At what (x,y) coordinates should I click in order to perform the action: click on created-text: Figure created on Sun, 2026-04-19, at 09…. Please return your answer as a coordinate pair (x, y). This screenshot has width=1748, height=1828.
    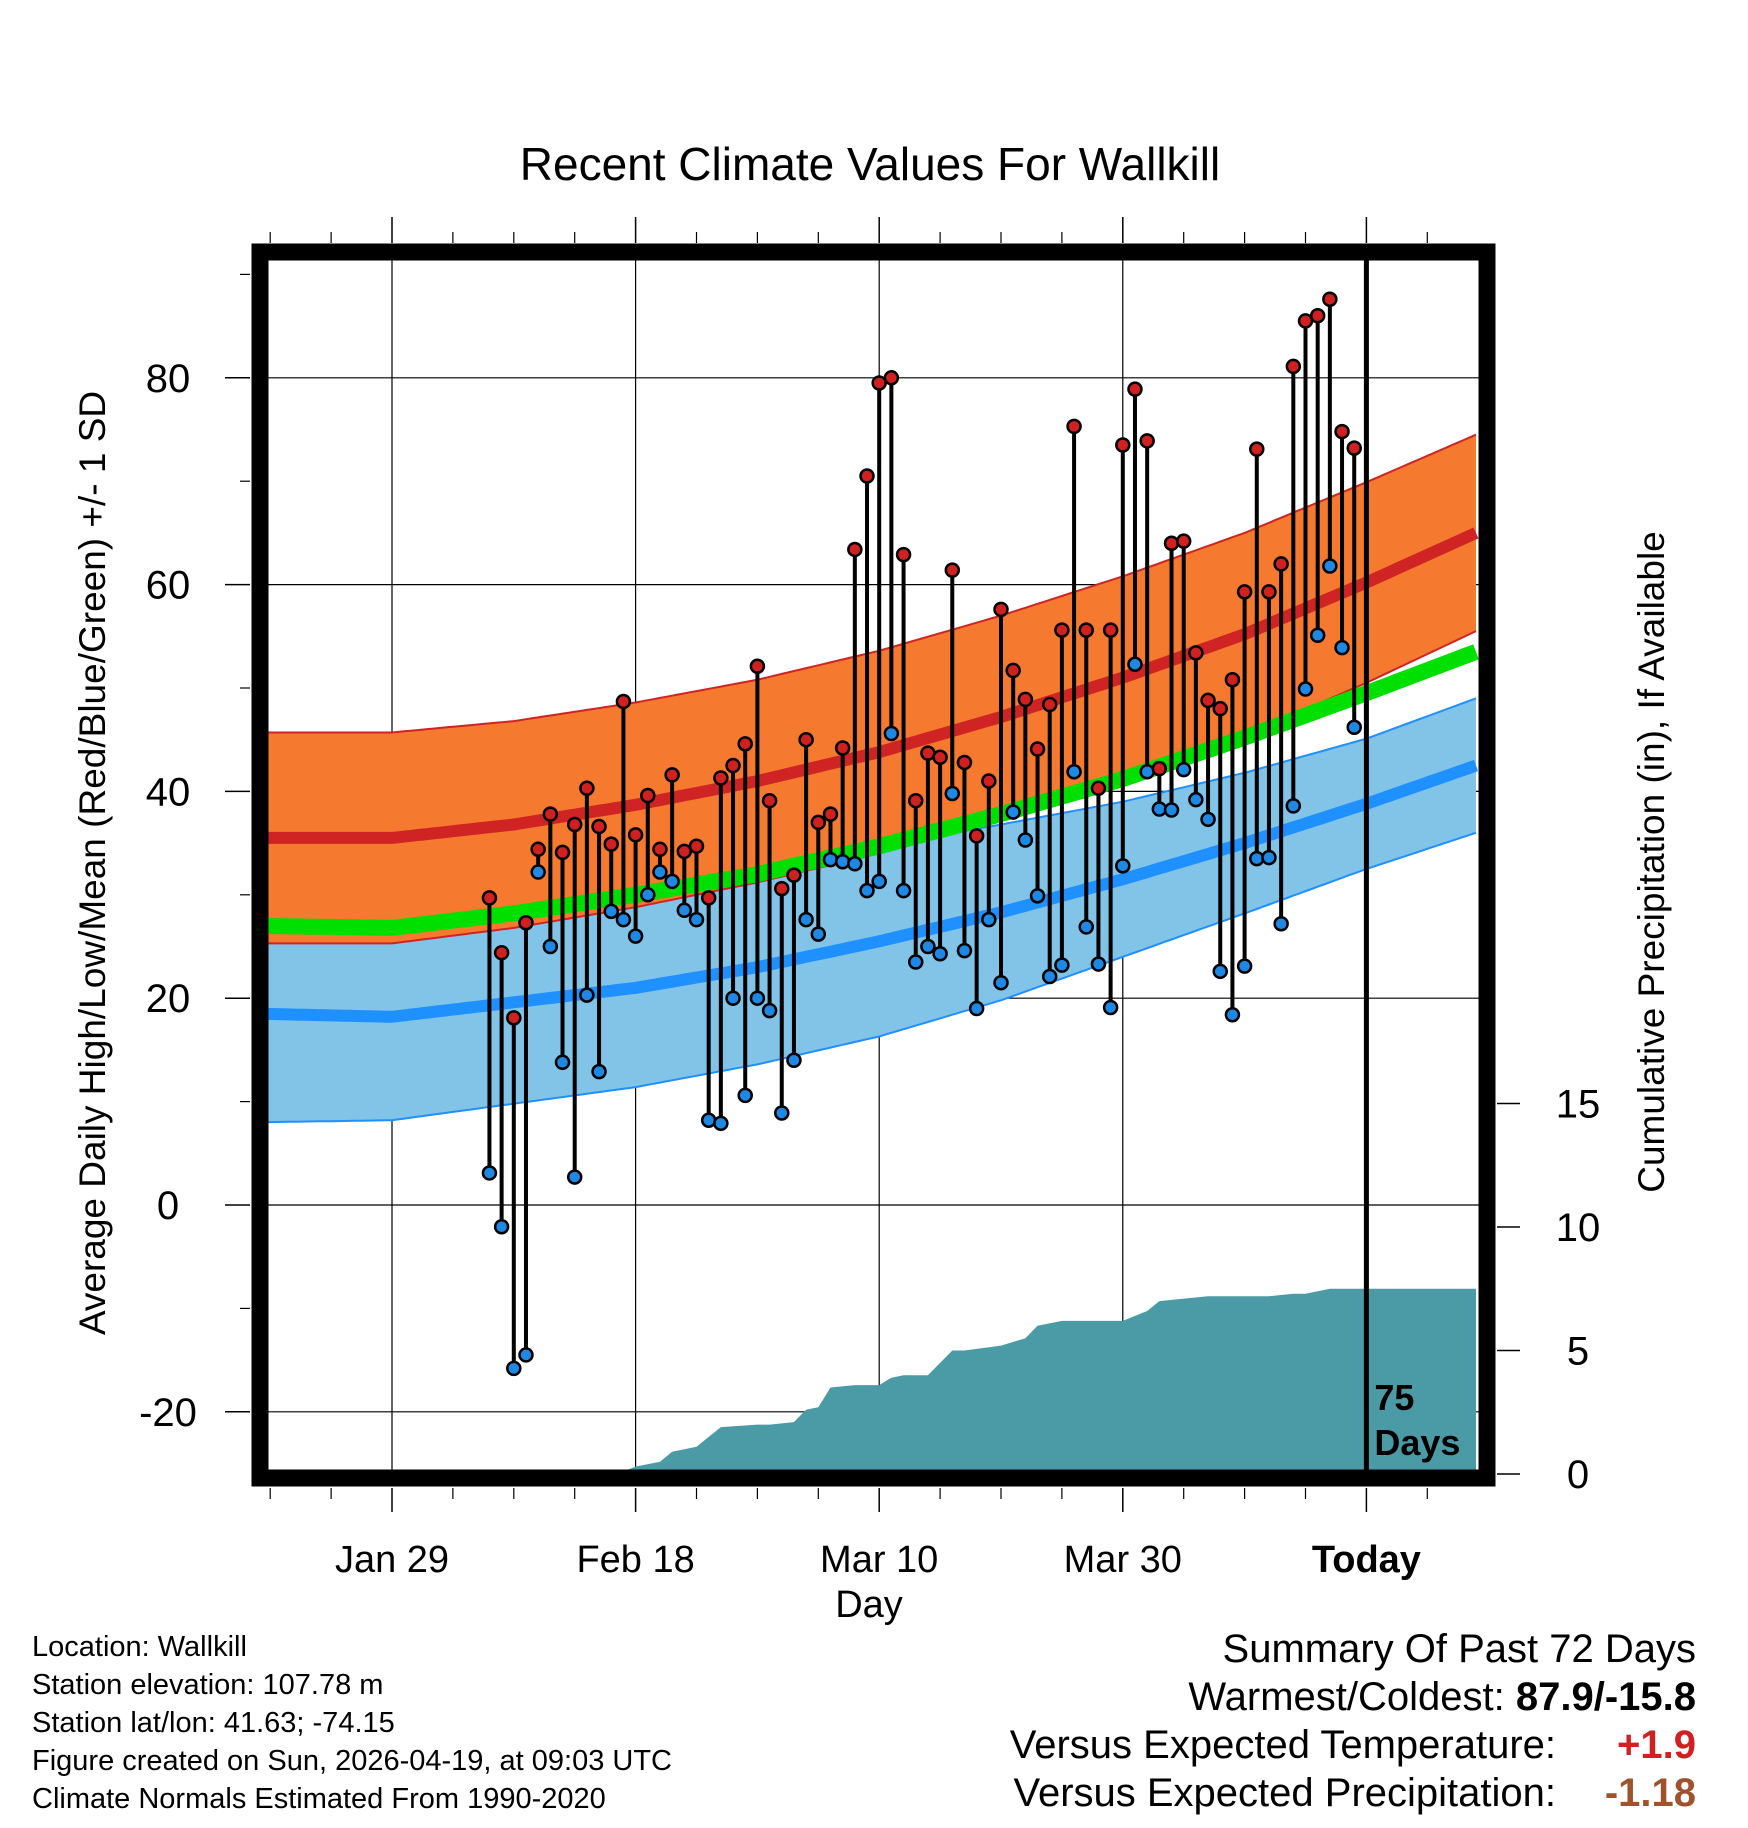
    Looking at the image, I should click on (352, 1761).